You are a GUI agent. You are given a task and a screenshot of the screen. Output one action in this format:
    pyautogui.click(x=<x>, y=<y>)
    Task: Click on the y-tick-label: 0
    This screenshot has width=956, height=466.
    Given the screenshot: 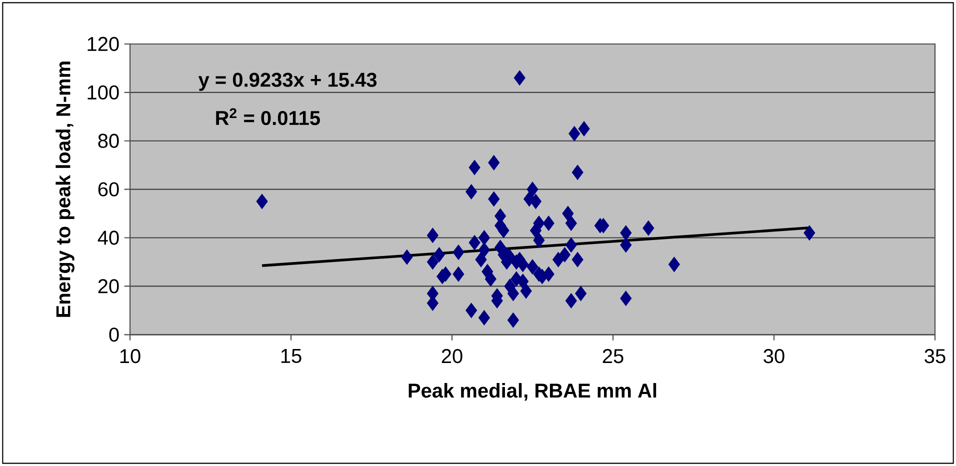 What is the action you would take?
    pyautogui.click(x=114, y=335)
    